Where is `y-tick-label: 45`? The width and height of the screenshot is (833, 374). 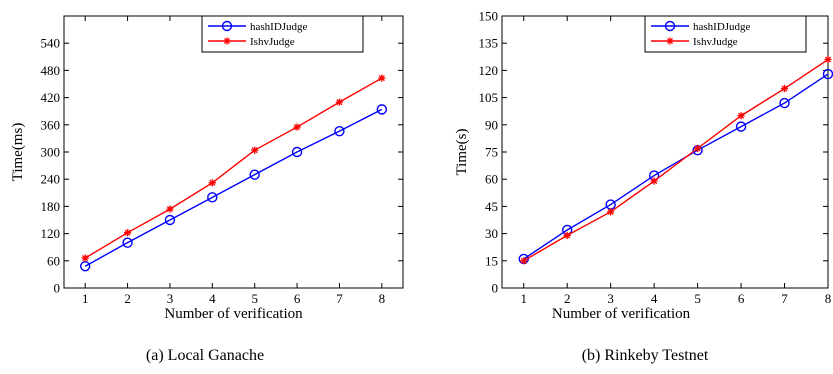
y-tick-label: 45 is located at coordinates (491, 206).